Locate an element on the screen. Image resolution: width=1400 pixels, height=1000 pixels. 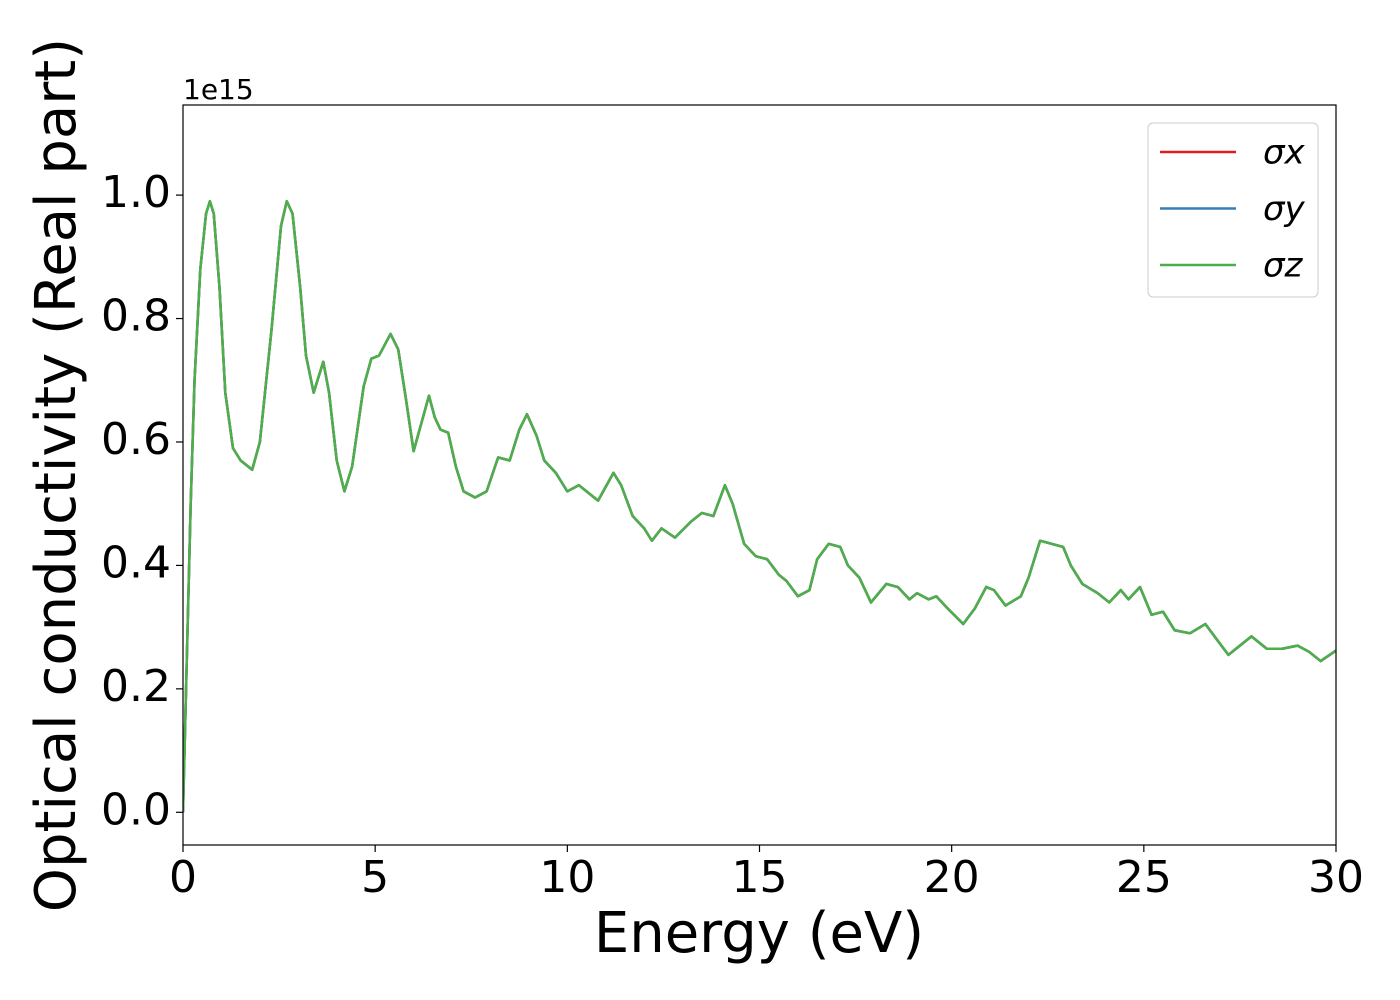
y-tick-label: 0.0 is located at coordinates (136, 809).